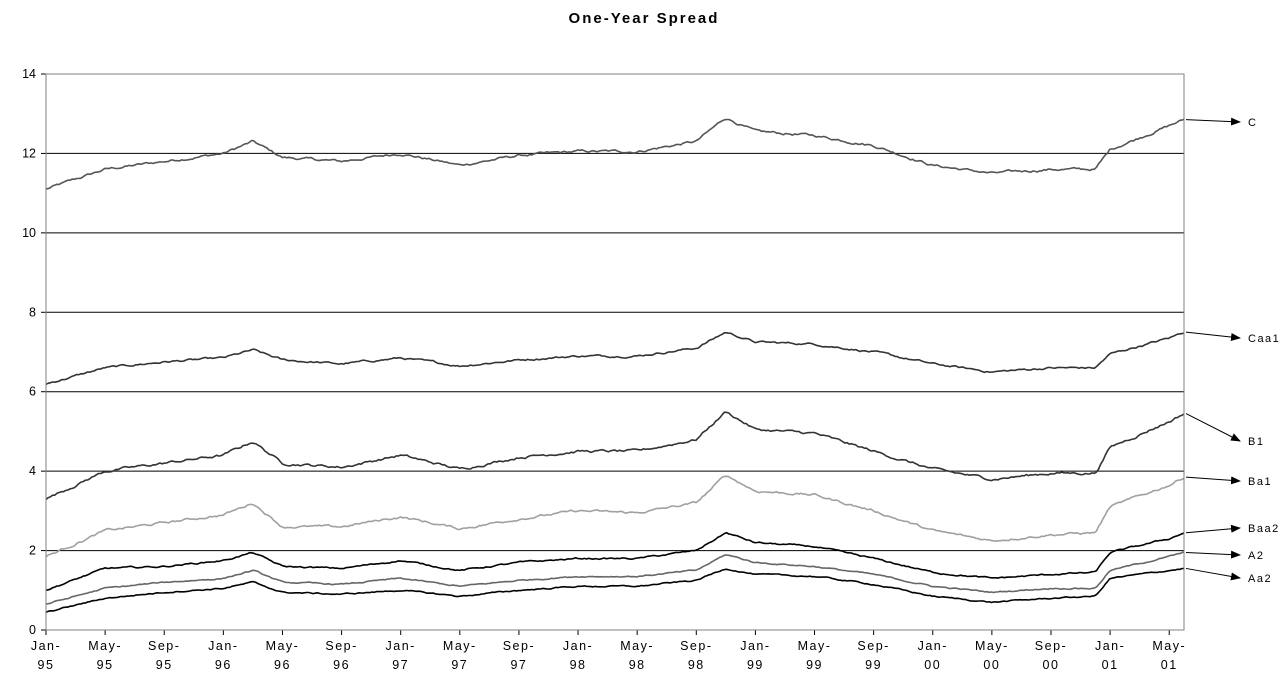  What do you see at coordinates (615, 456) in the screenshot?
I see `series-line-b1` at bounding box center [615, 456].